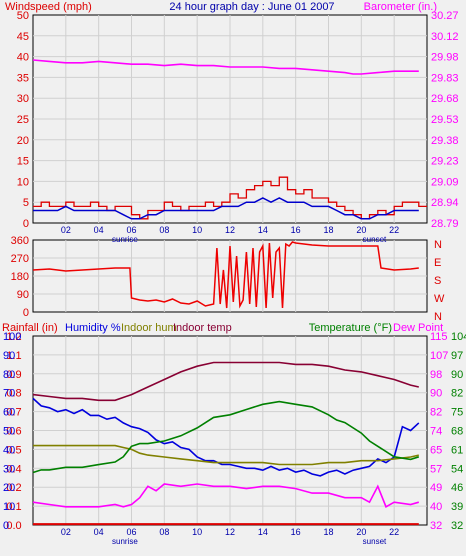  I want to click on humidity-tick-label: 30, so click(9, 469).